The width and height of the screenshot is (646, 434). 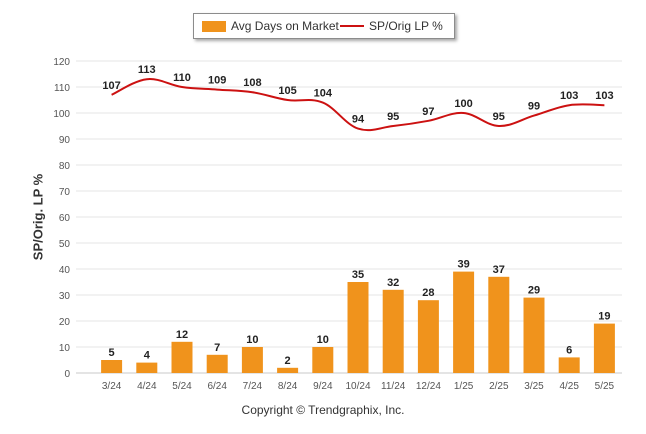 I want to click on bar-data-label: 2, so click(x=288, y=361).